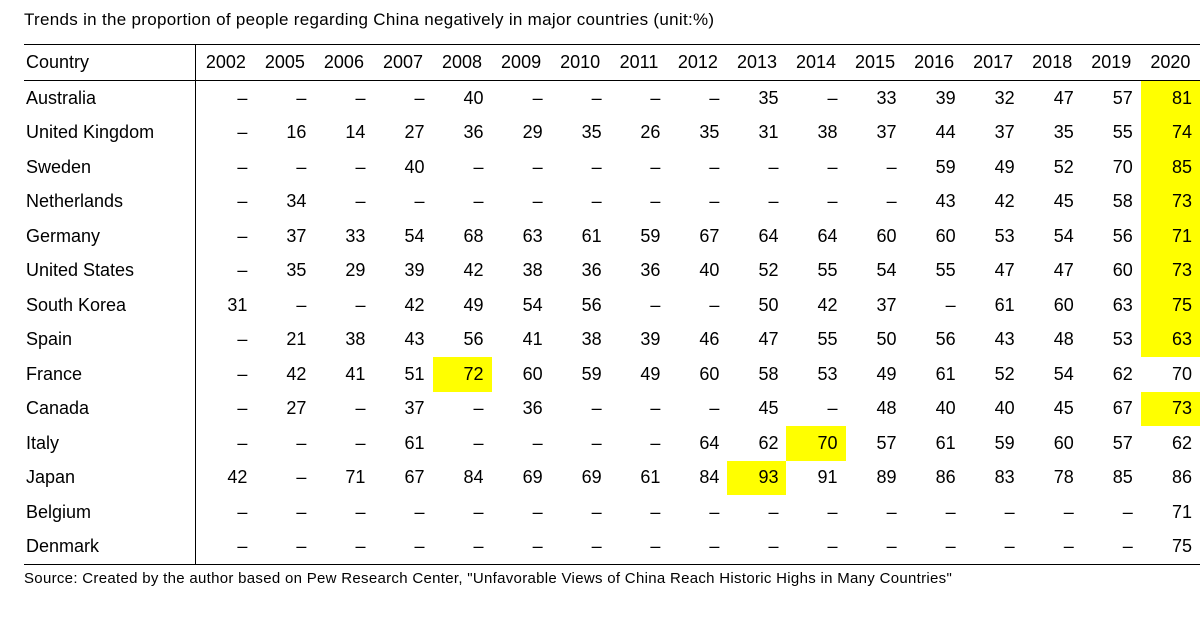 The image size is (1200, 634). I want to click on value-cell: 85, so click(1170, 167).